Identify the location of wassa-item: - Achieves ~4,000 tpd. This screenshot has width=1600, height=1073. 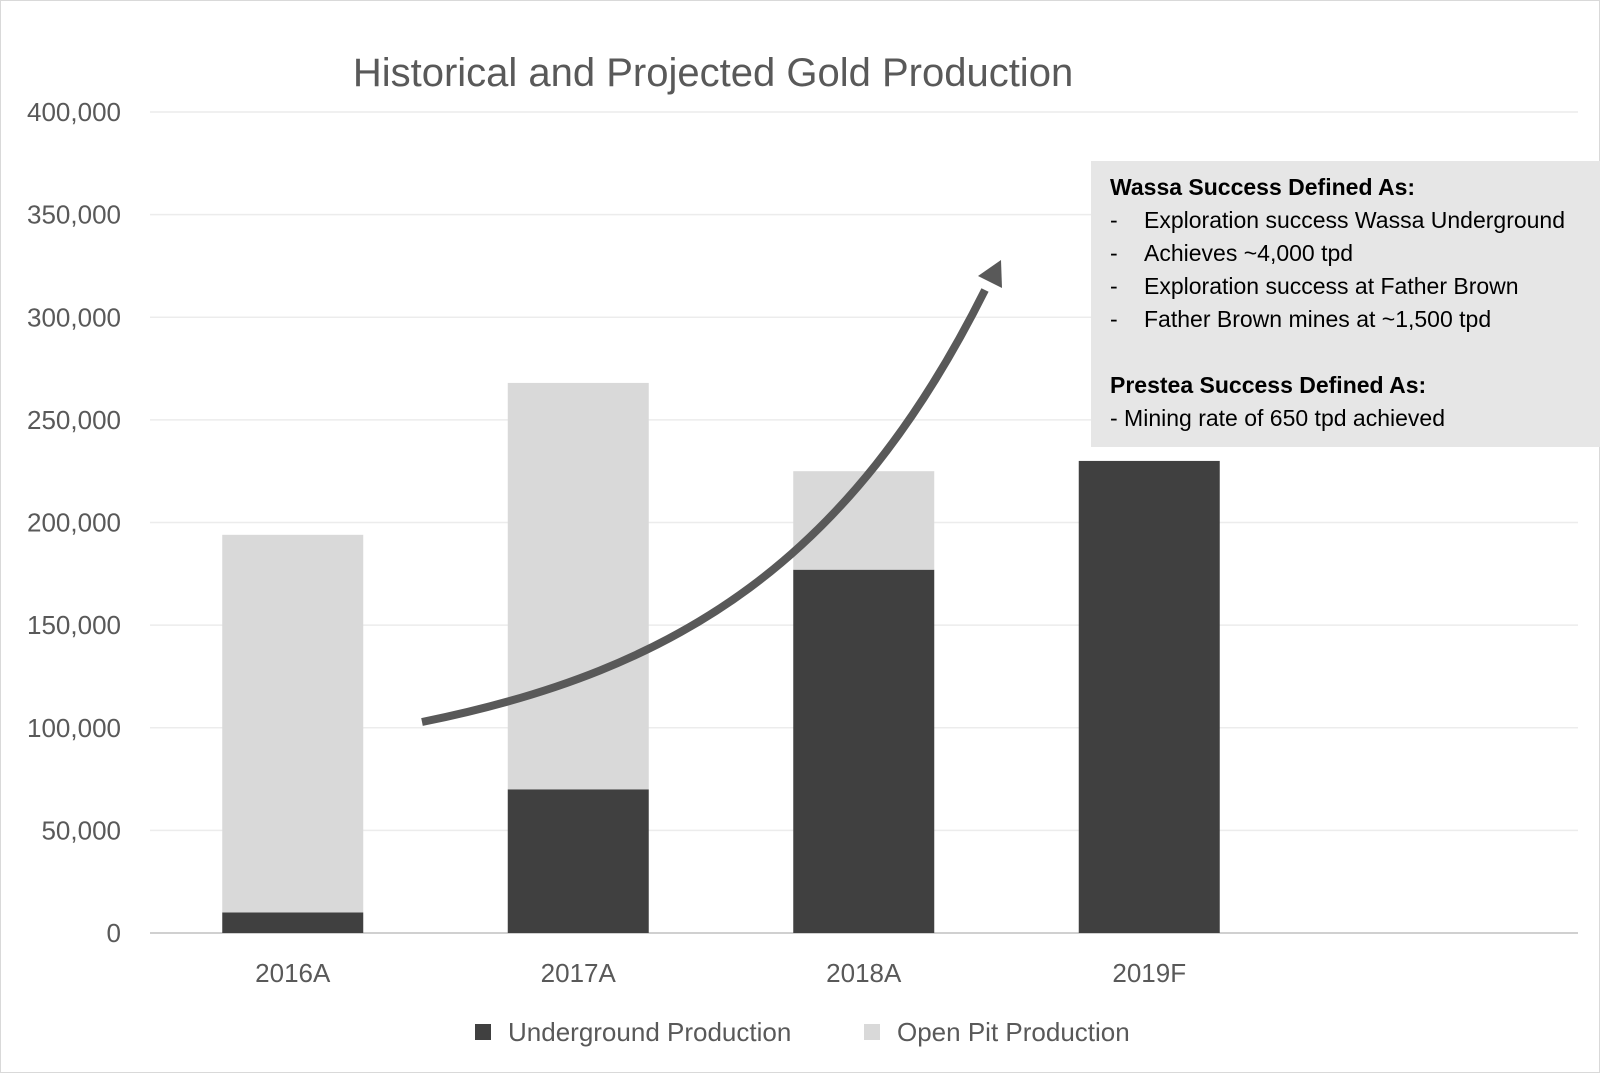
(1355, 253).